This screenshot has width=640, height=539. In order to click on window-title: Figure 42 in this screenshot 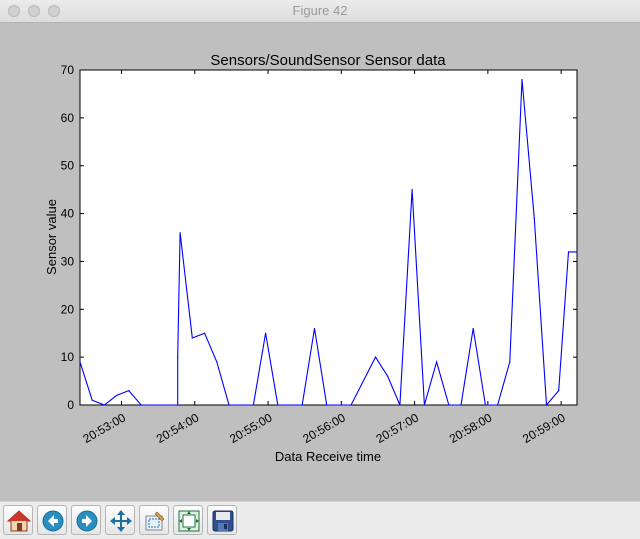, I will do `click(320, 10)`.